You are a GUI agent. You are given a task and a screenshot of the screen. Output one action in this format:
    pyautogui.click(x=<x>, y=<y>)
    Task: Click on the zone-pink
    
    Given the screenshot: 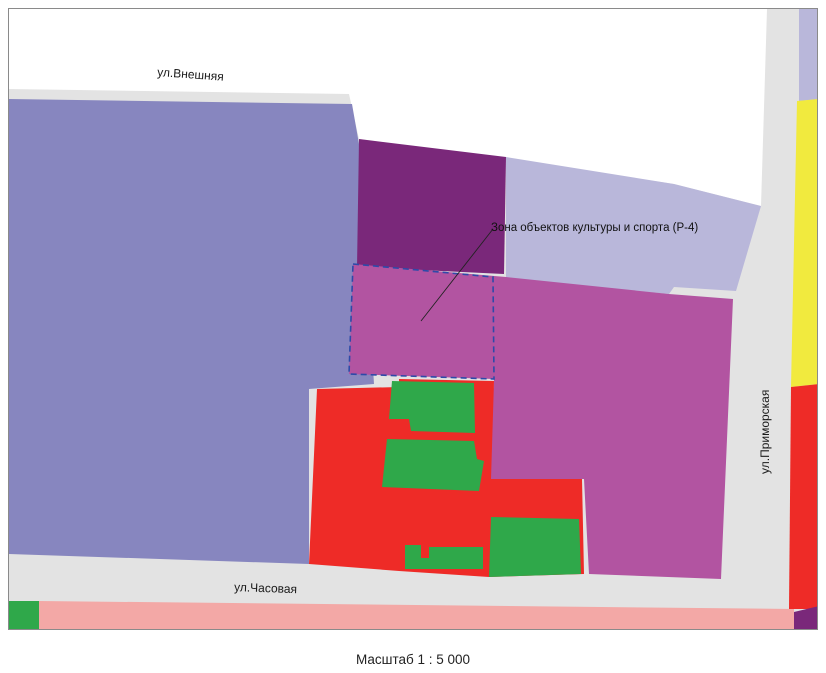 What is the action you would take?
    pyautogui.click(x=416, y=615)
    